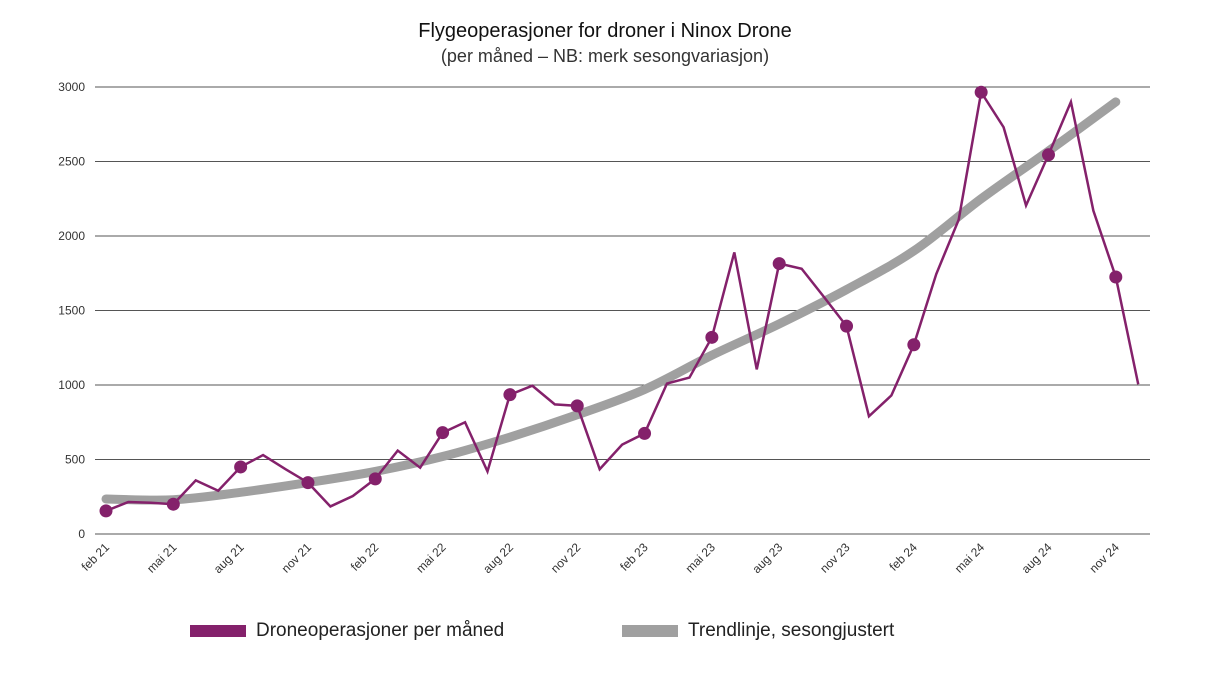 The width and height of the screenshot is (1210, 676). I want to click on y-tick-label: 1000, so click(71, 385).